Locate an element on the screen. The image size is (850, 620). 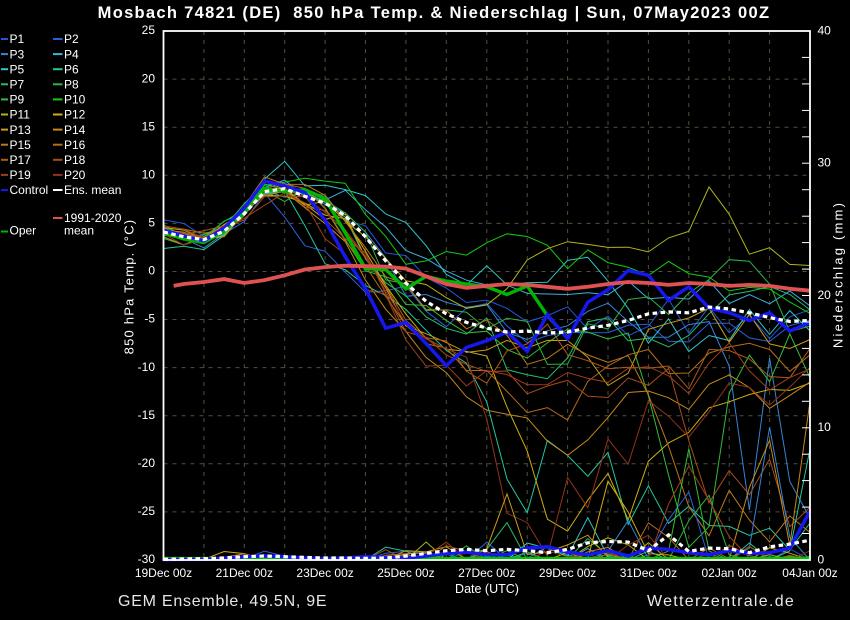
svg-text: 1991-2020 is located at coordinates (93, 218).